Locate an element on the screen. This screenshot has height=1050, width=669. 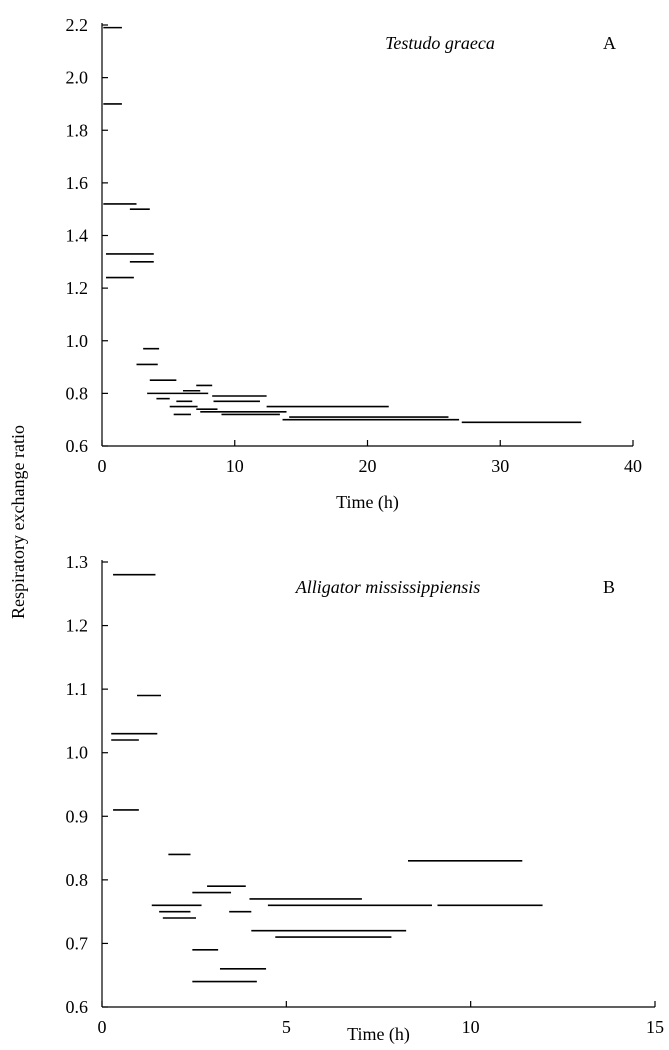
y-tick-label: 1.4 is located at coordinates (77, 236).